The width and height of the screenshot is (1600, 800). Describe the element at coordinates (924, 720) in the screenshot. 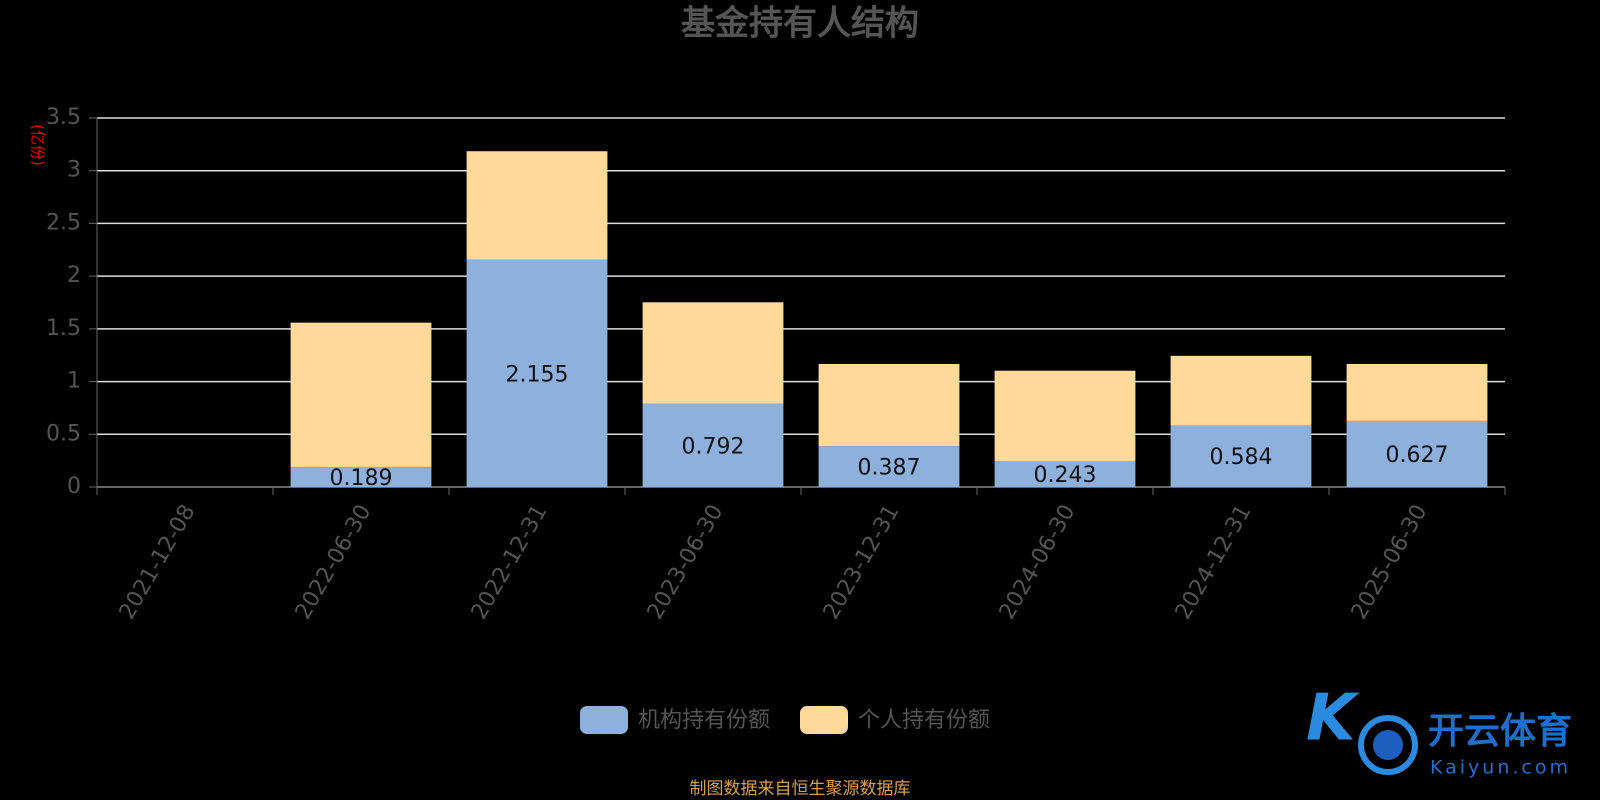

I see `legend-label: 个人持有份额` at that location.